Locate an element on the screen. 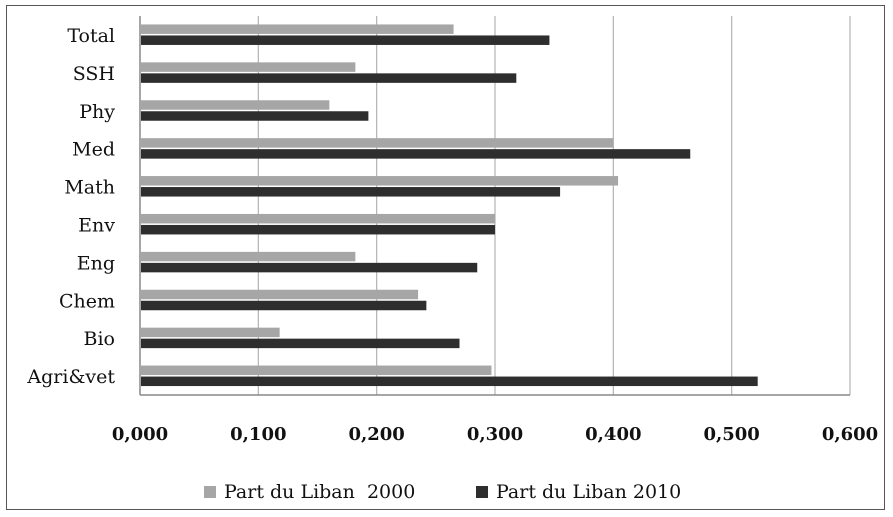 This screenshot has width=893, height=517. legend-swatch-2000 is located at coordinates (210, 492).